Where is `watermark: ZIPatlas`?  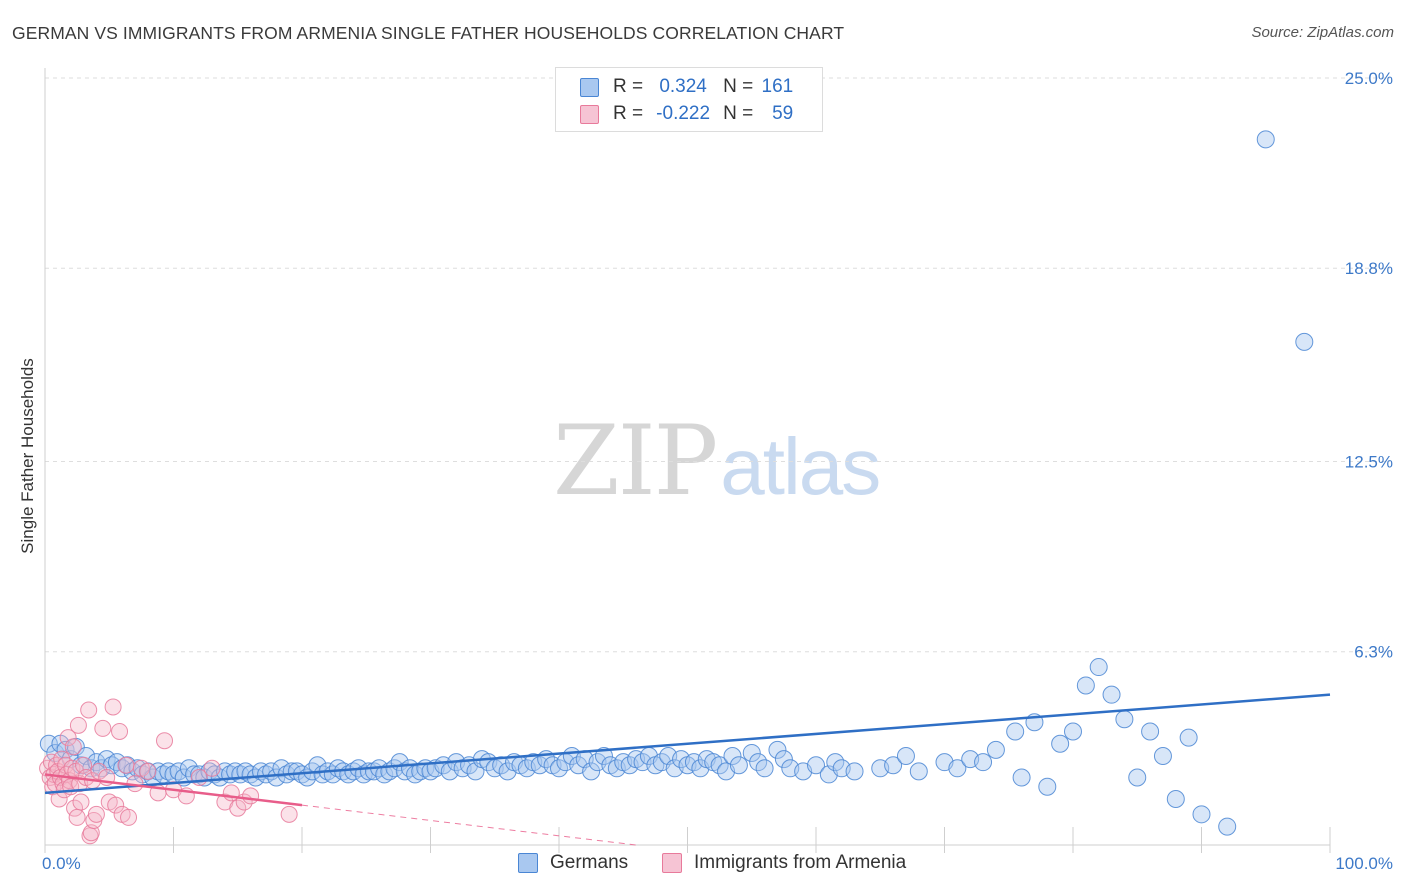 watermark: ZIPatlas is located at coordinates (717, 461).